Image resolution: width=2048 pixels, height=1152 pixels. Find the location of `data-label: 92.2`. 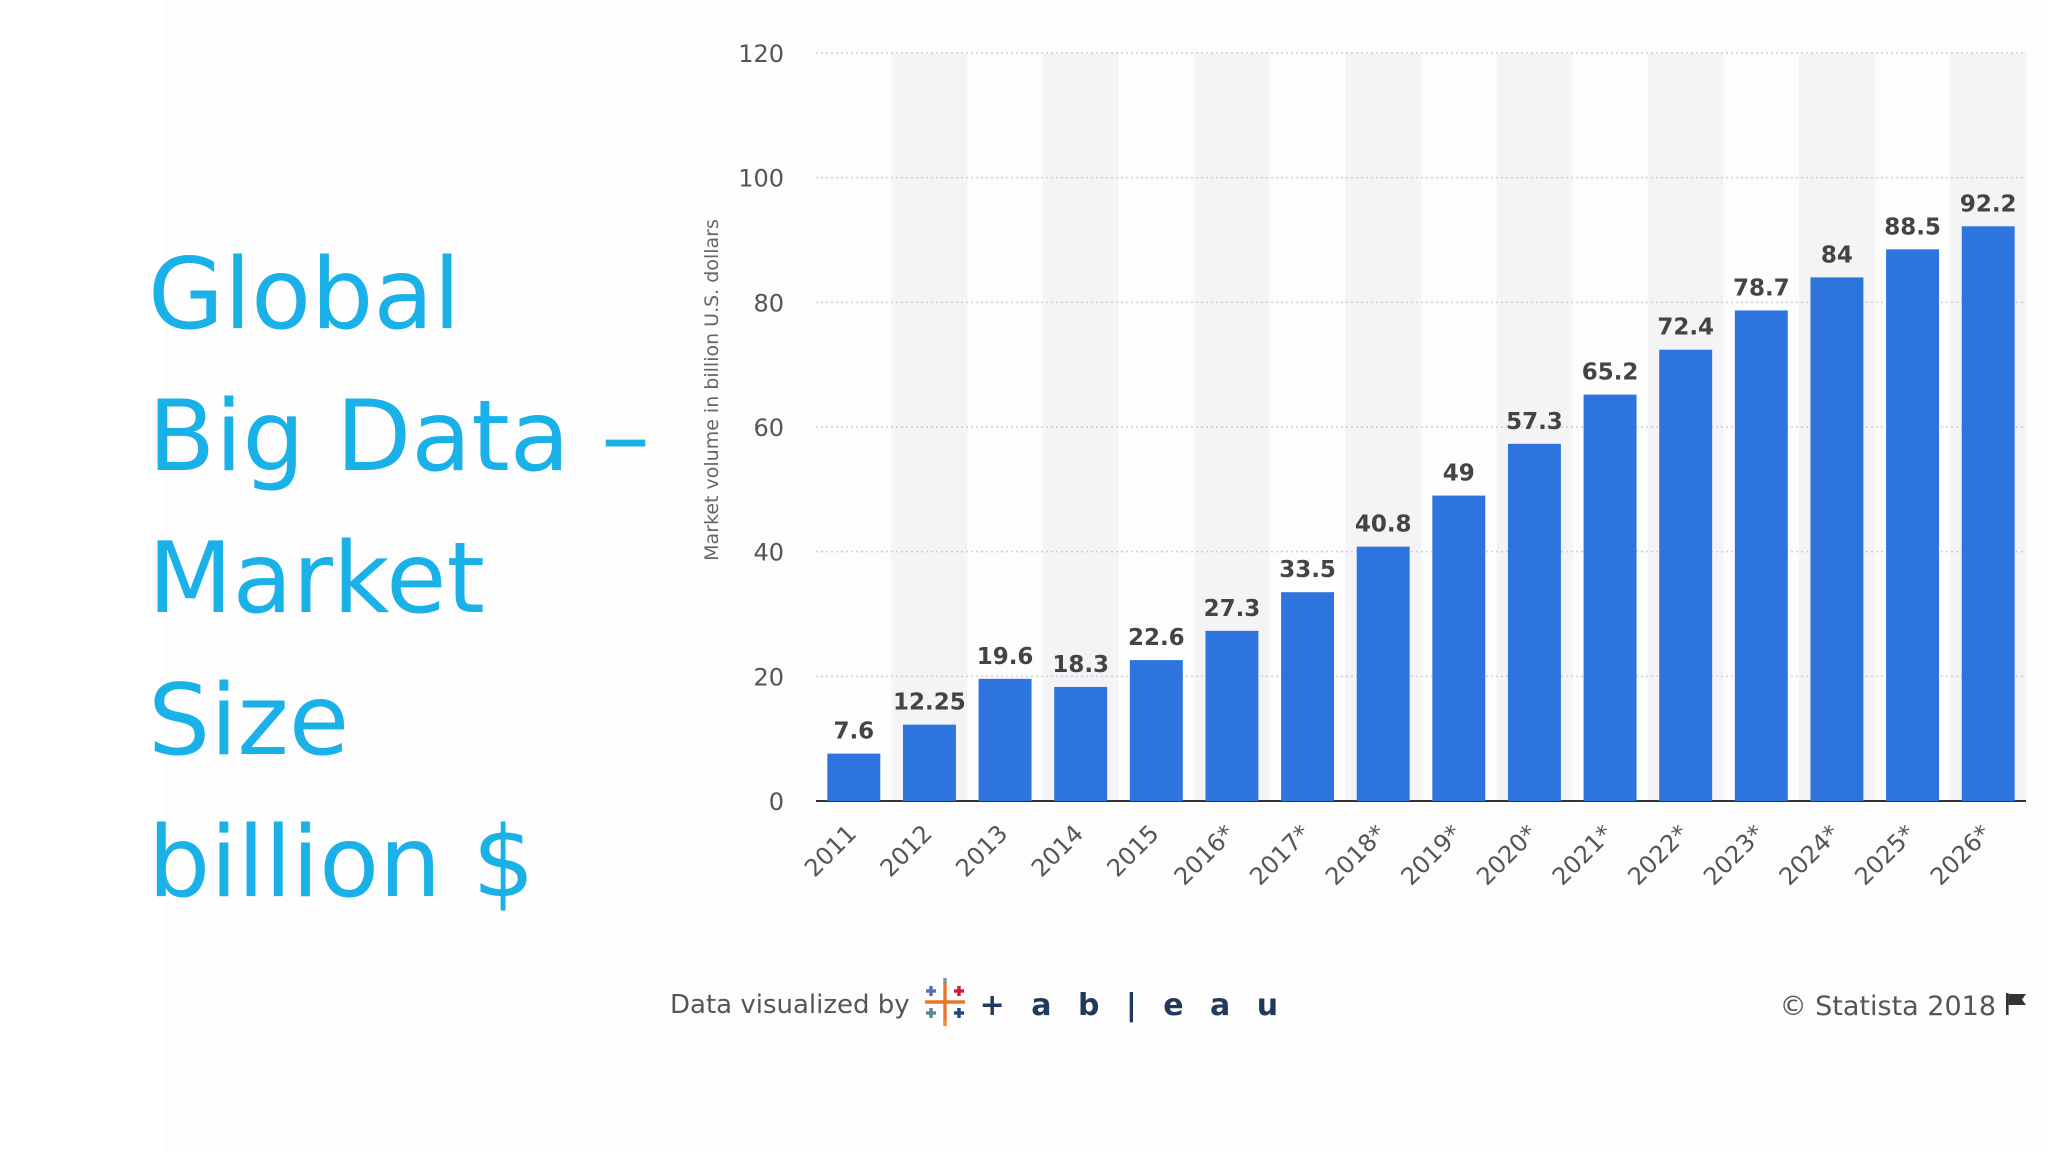

data-label: 92.2 is located at coordinates (1988, 204).